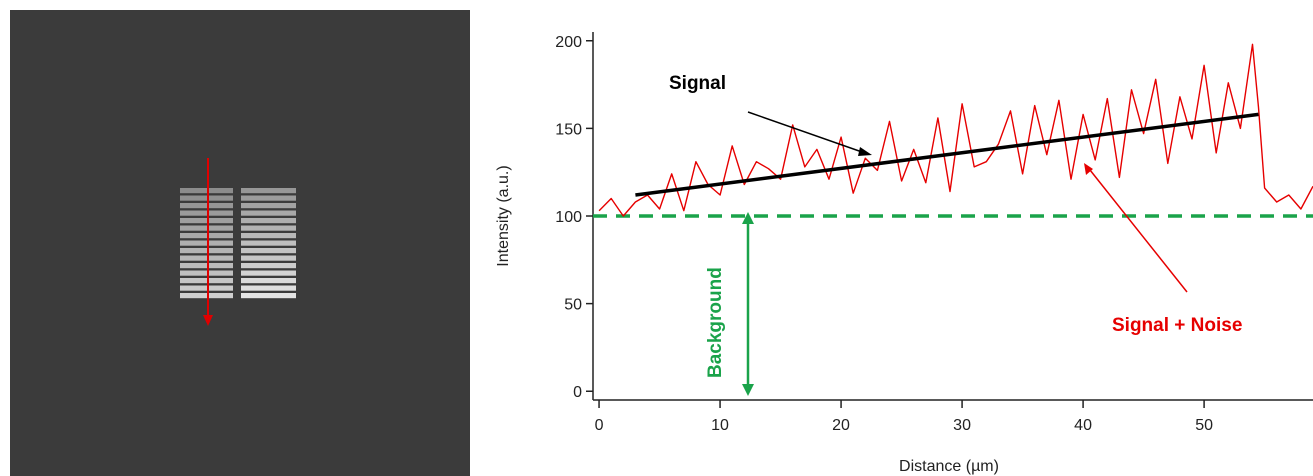  I want to click on noise-pointer-head, so click(1088, 169).